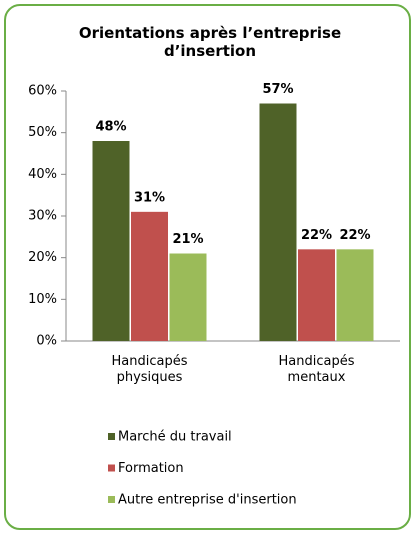  What do you see at coordinates (42, 91) in the screenshot?
I see `y-tick-label: 60%` at bounding box center [42, 91].